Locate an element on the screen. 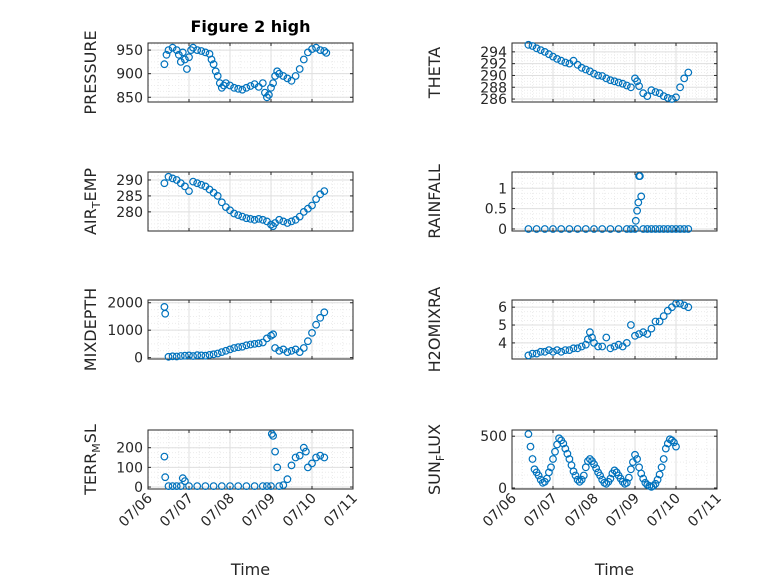  y-tick-label: 100 is located at coordinates (129, 468).